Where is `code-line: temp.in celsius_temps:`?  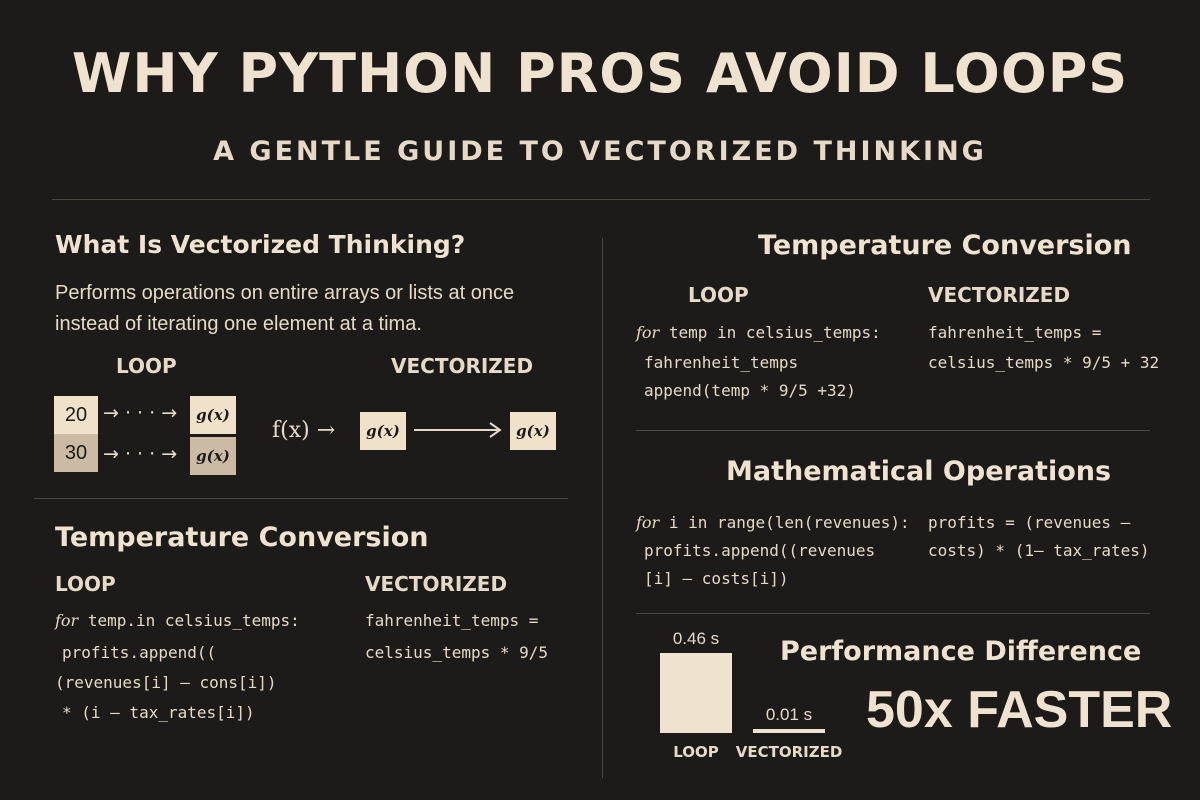 code-line: temp.in celsius_temps: is located at coordinates (189, 620).